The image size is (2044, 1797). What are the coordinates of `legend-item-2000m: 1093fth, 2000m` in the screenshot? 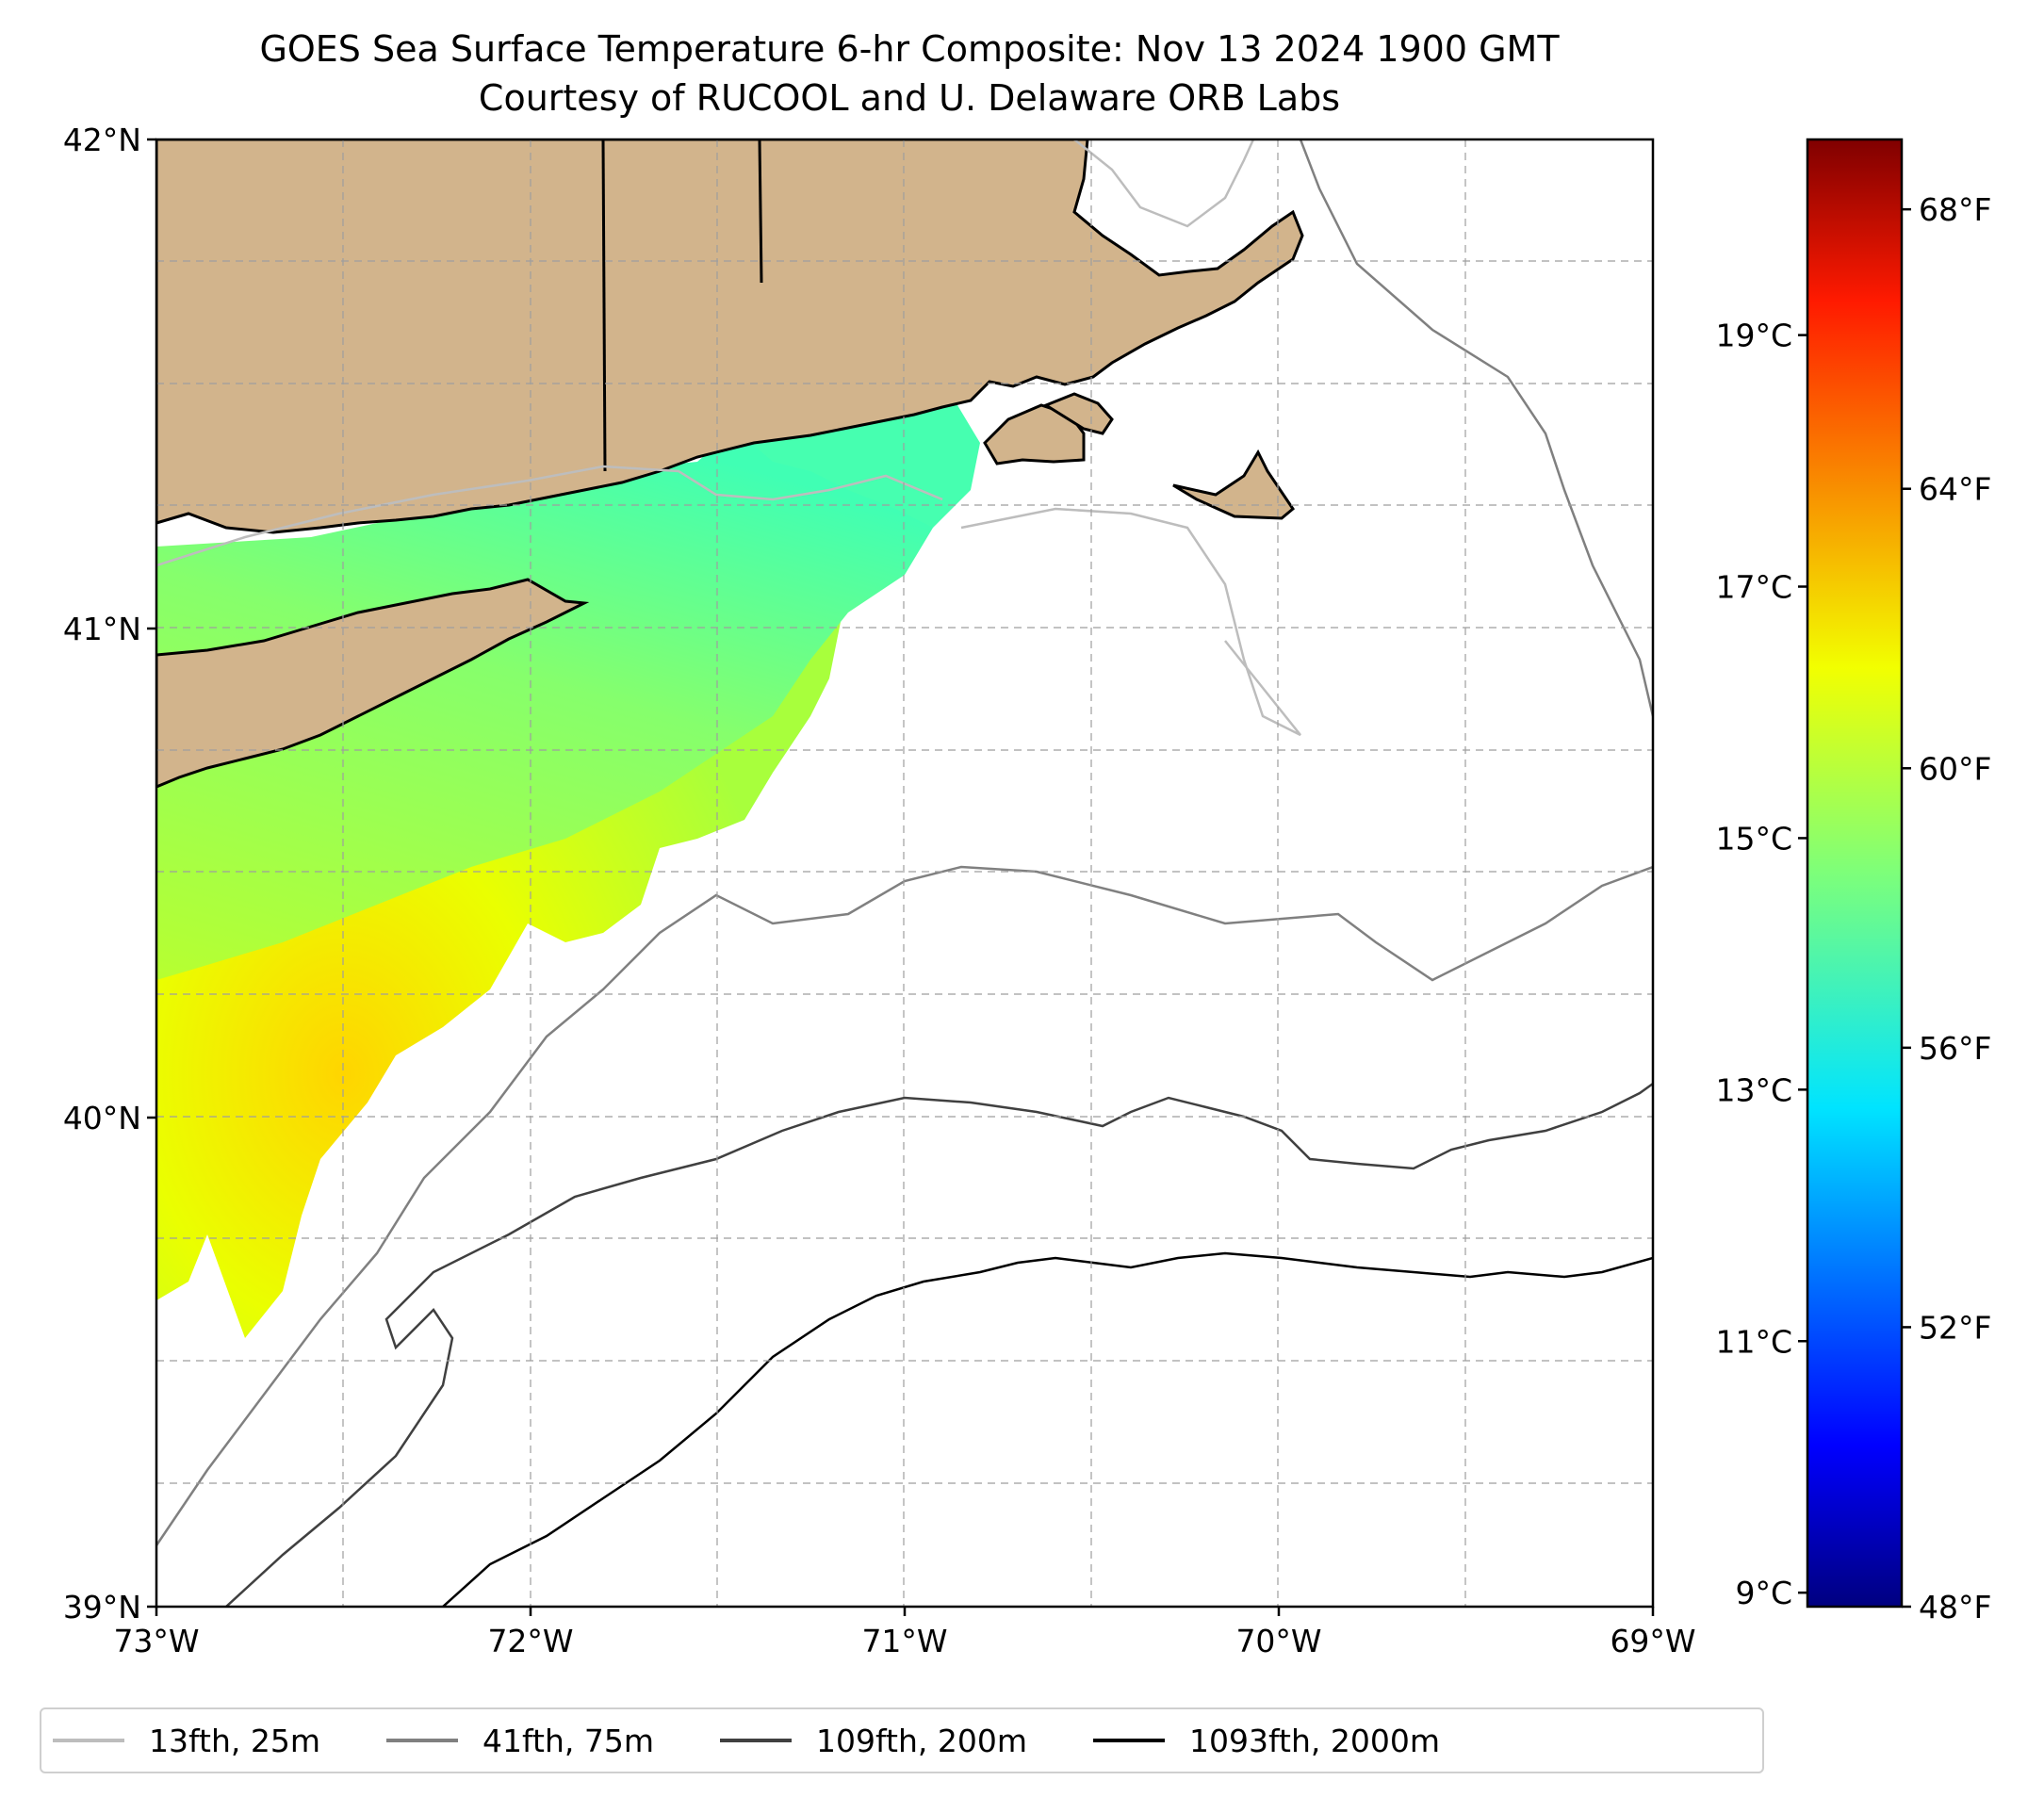 It's located at (1266, 1741).